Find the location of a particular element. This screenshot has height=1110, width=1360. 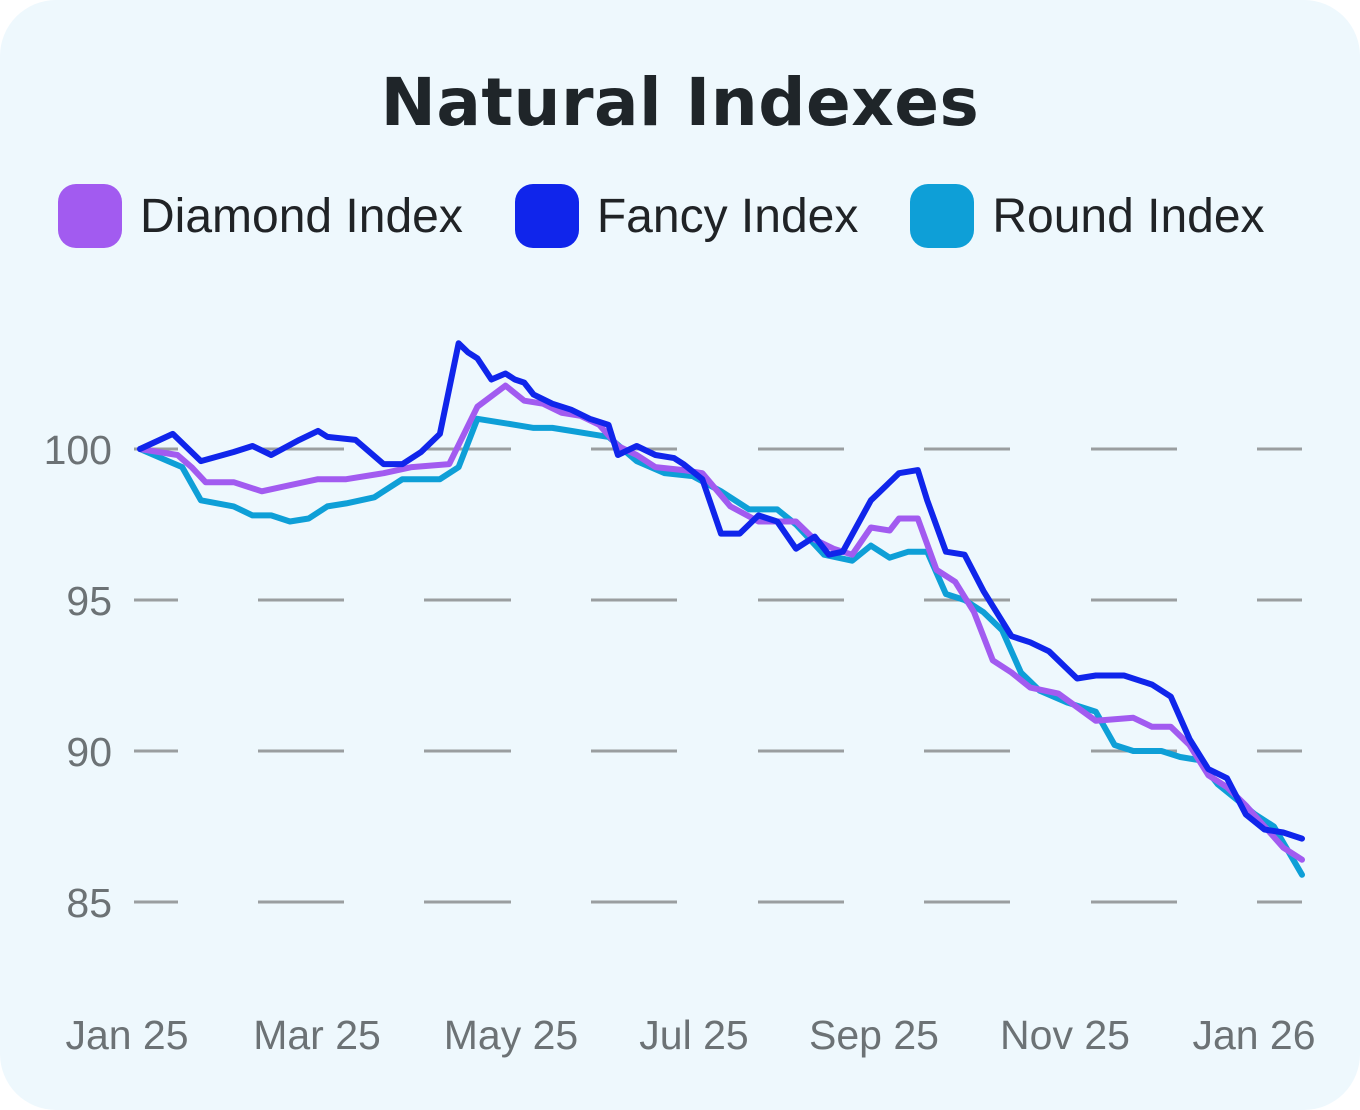

legend-swatch-diamond is located at coordinates (90, 216).